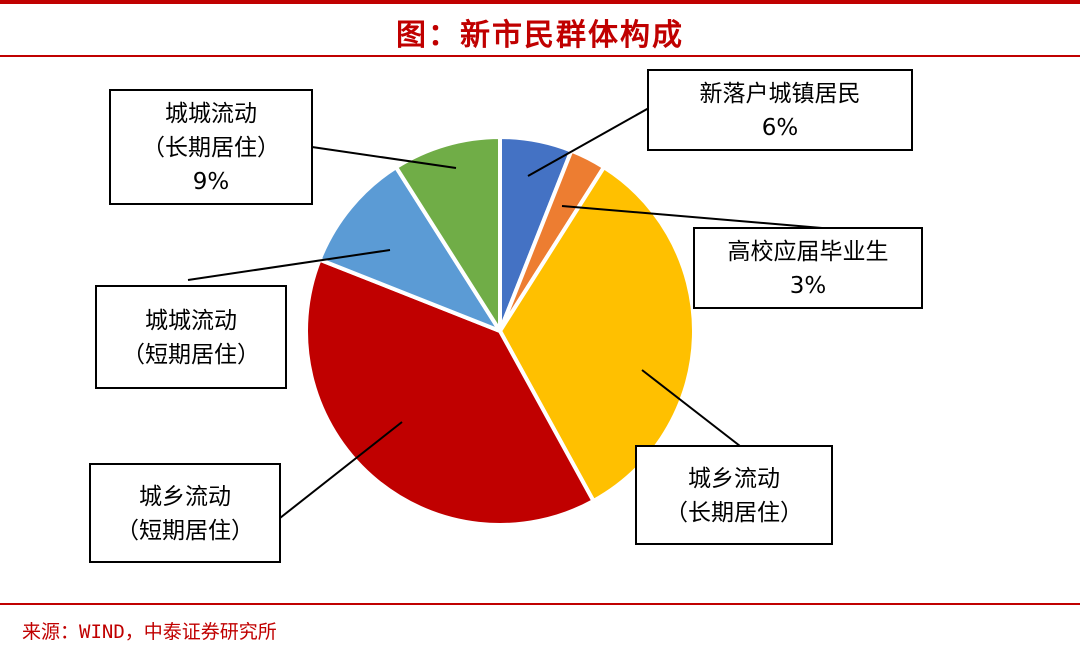 This screenshot has height=656, width=1080. What do you see at coordinates (149, 632) in the screenshot?
I see `source-note: 来源：WIND，中泰证券研究所` at bounding box center [149, 632].